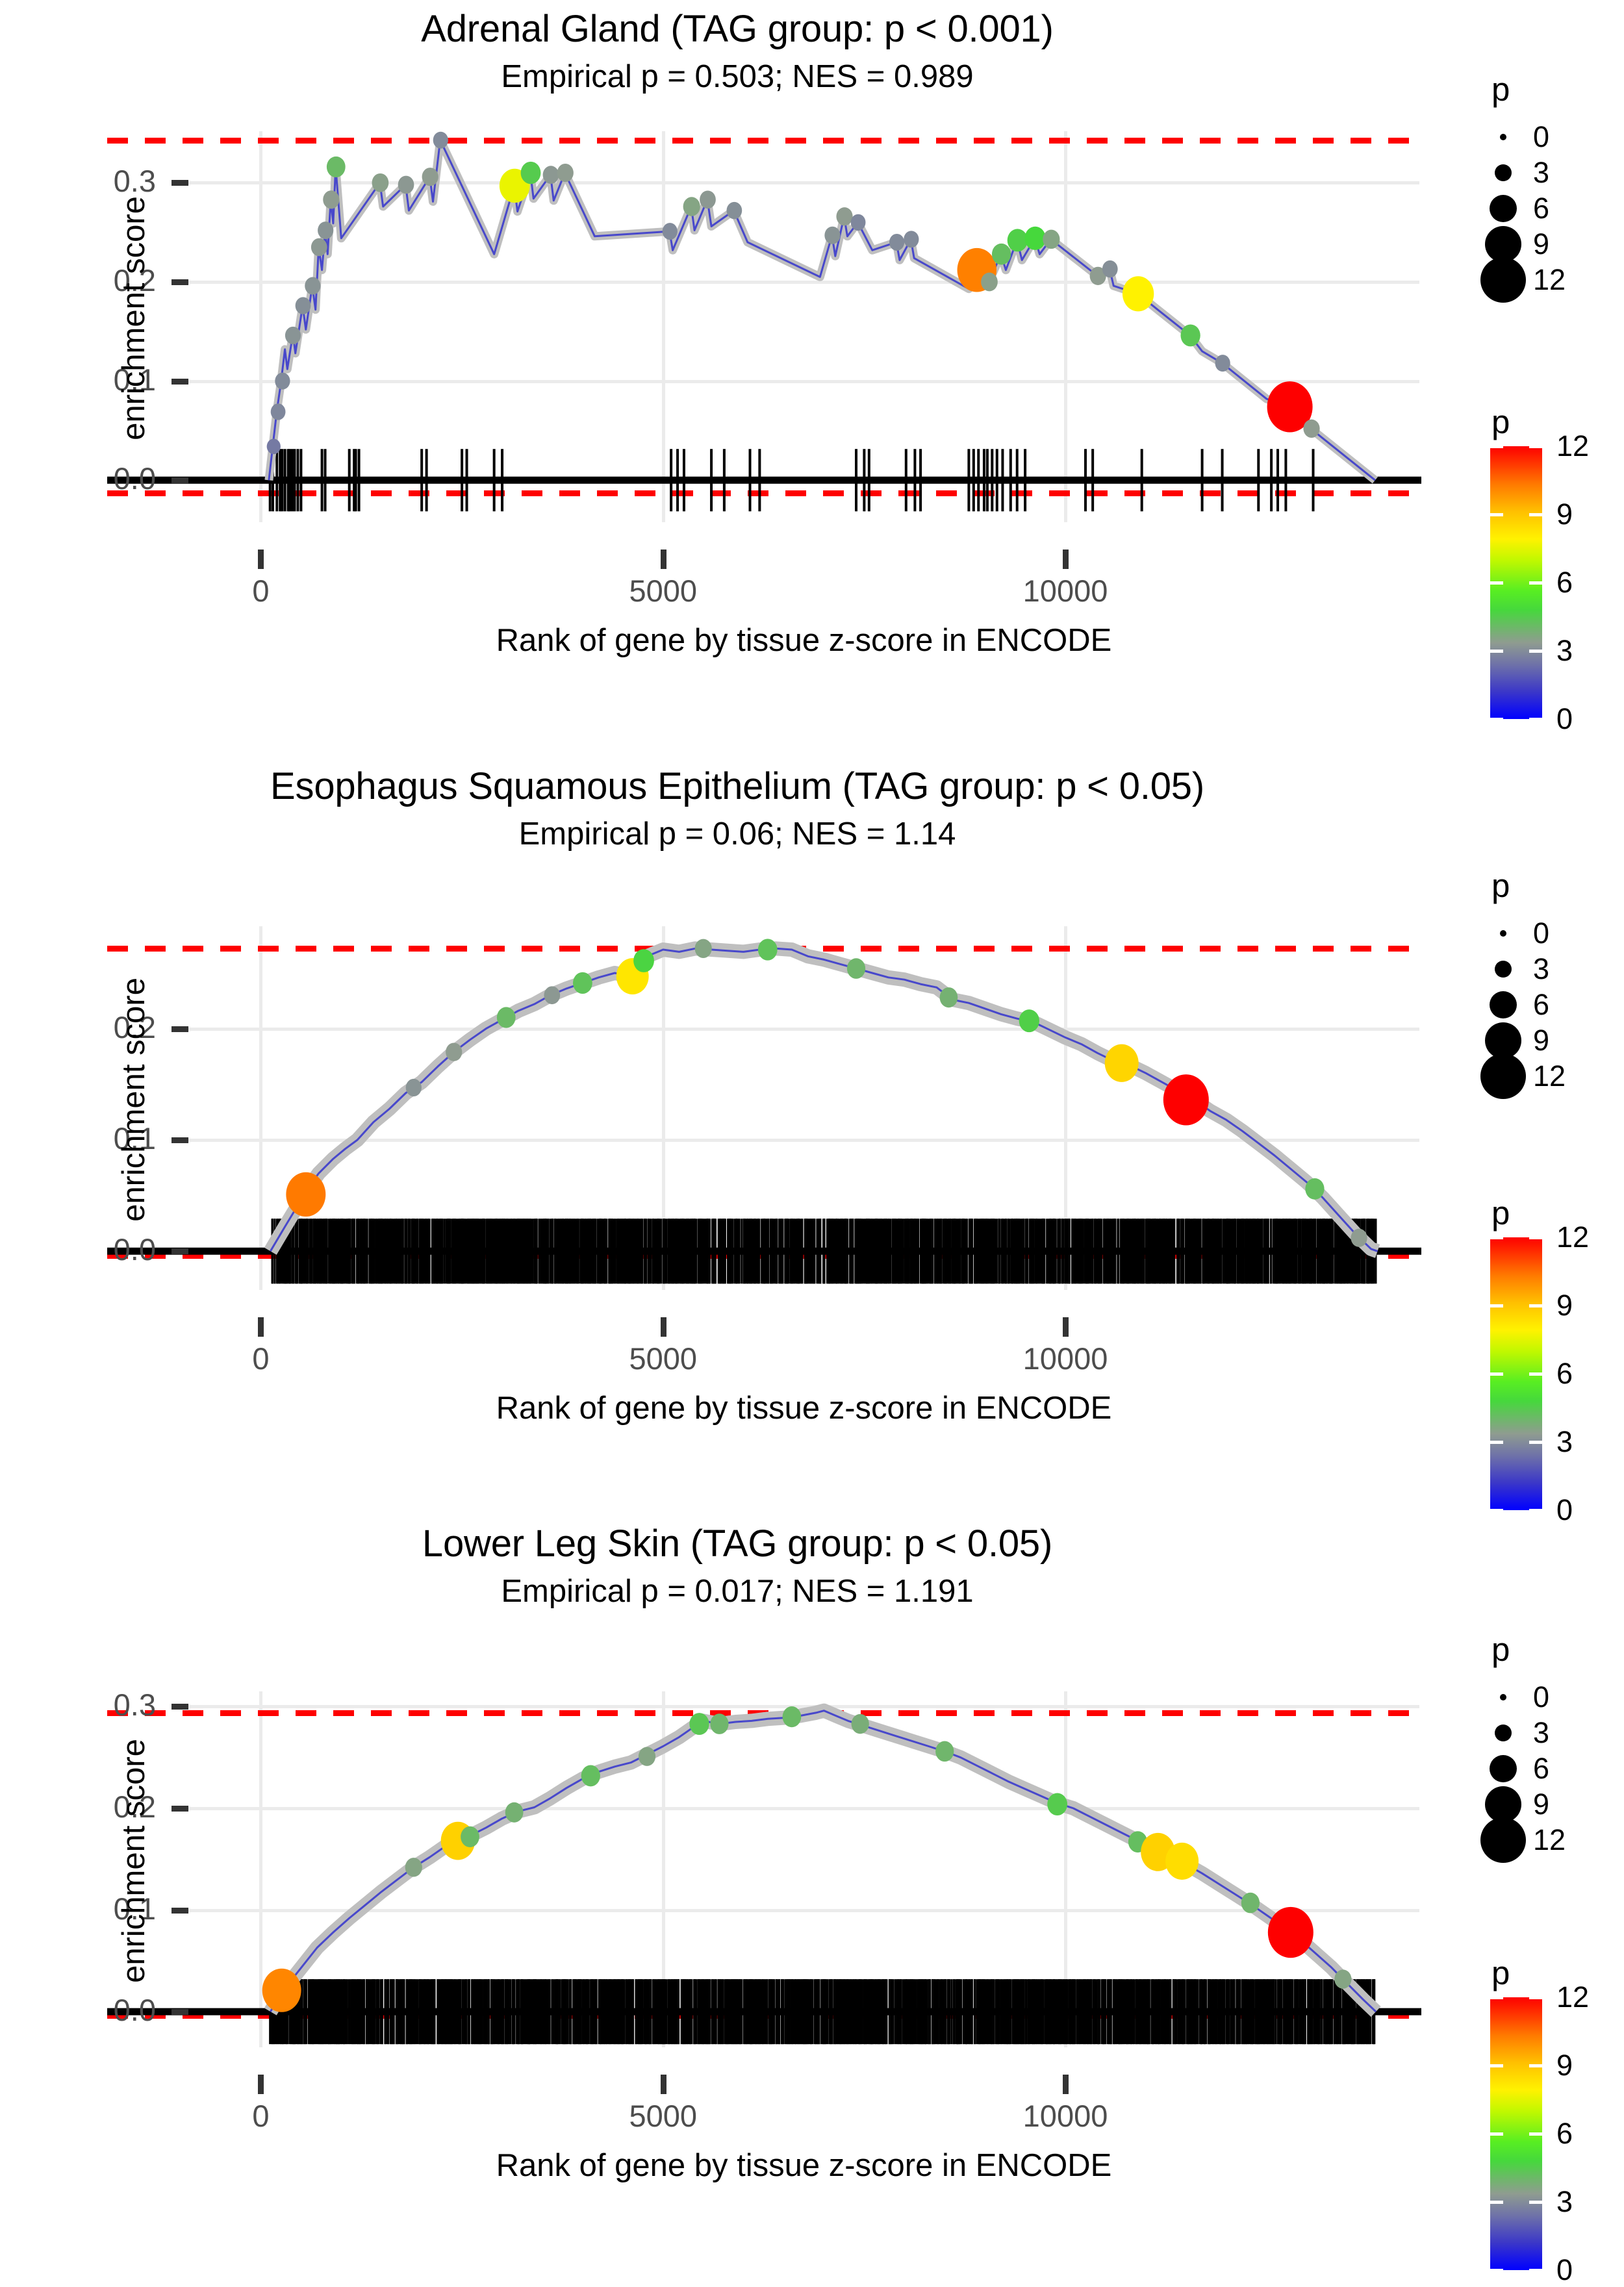  Describe the element at coordinates (1065, 2116) in the screenshot. I see `x-axis-tick-label: 10000` at that location.